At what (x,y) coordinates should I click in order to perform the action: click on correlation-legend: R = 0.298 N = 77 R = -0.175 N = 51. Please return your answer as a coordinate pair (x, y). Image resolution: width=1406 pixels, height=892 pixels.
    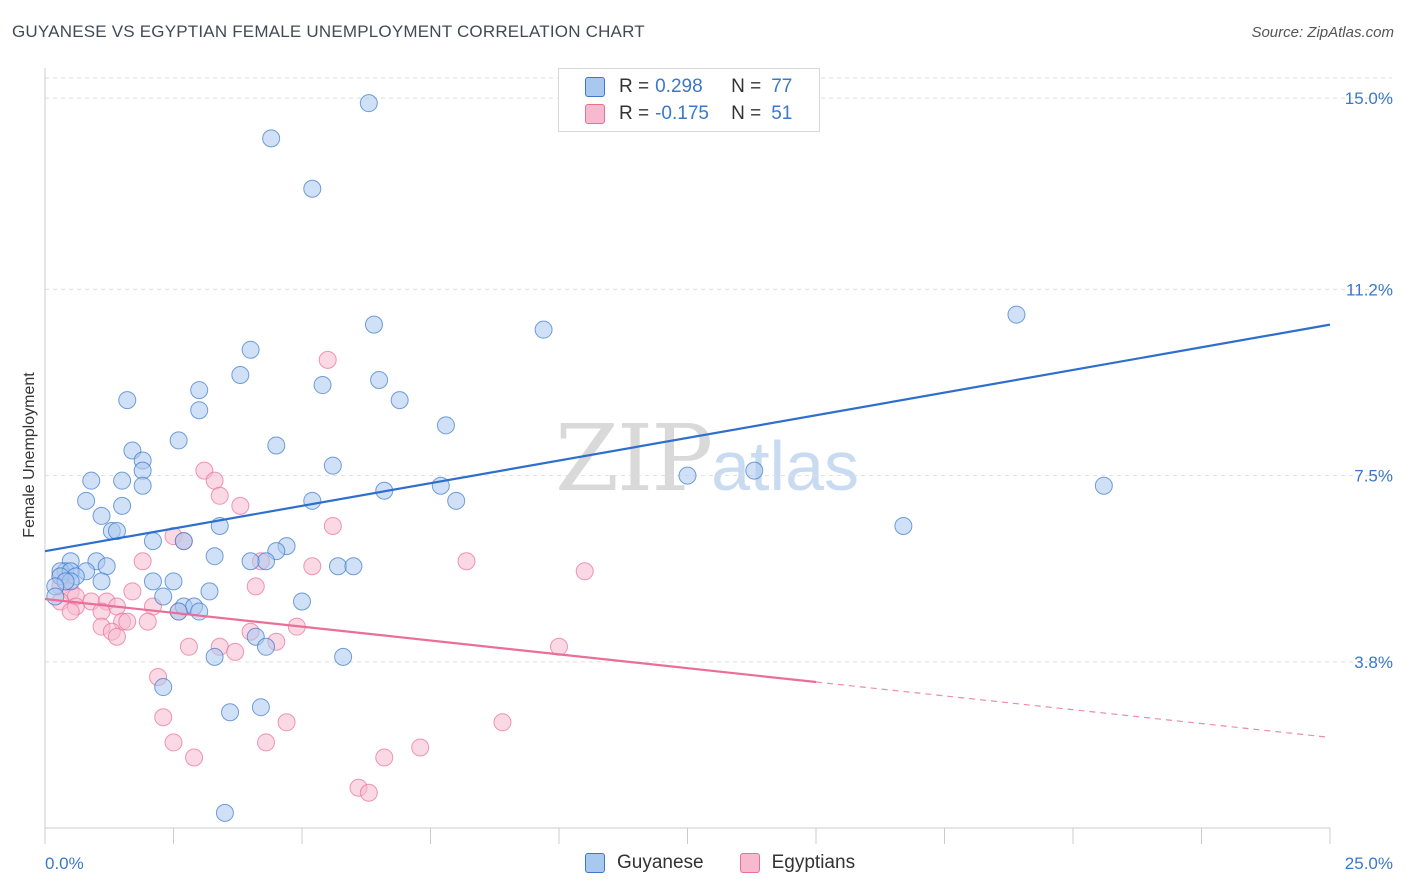
    Looking at the image, I should click on (689, 100).